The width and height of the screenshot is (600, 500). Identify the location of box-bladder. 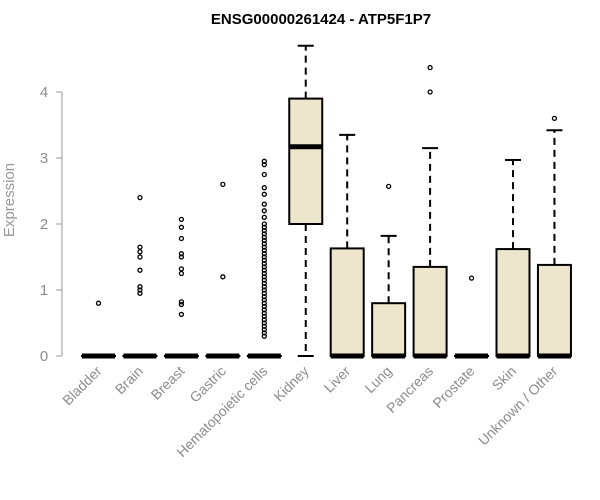
(98, 329).